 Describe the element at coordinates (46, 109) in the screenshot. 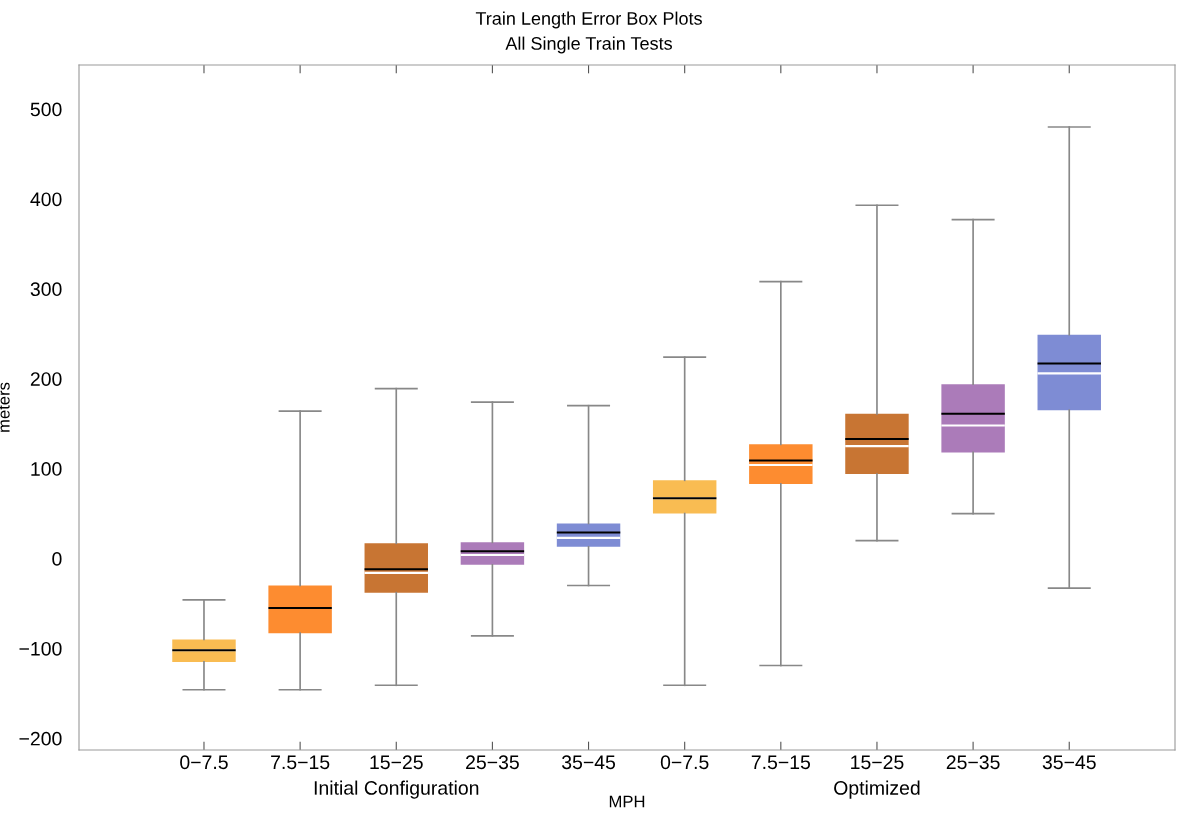

I see `y-tick-label: 500` at that location.